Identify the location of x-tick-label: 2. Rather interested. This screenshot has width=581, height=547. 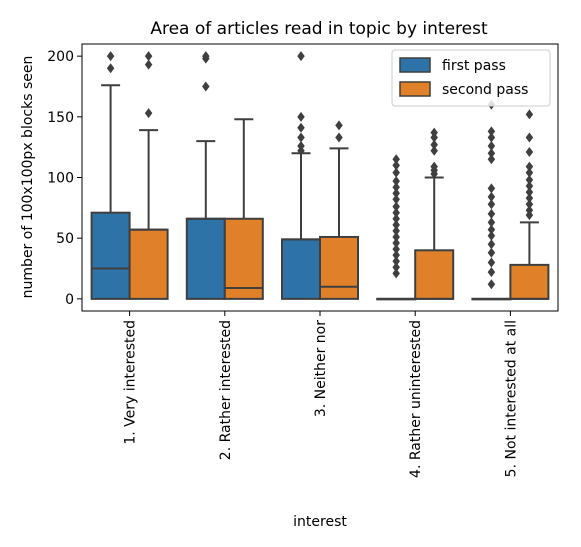
(226, 390).